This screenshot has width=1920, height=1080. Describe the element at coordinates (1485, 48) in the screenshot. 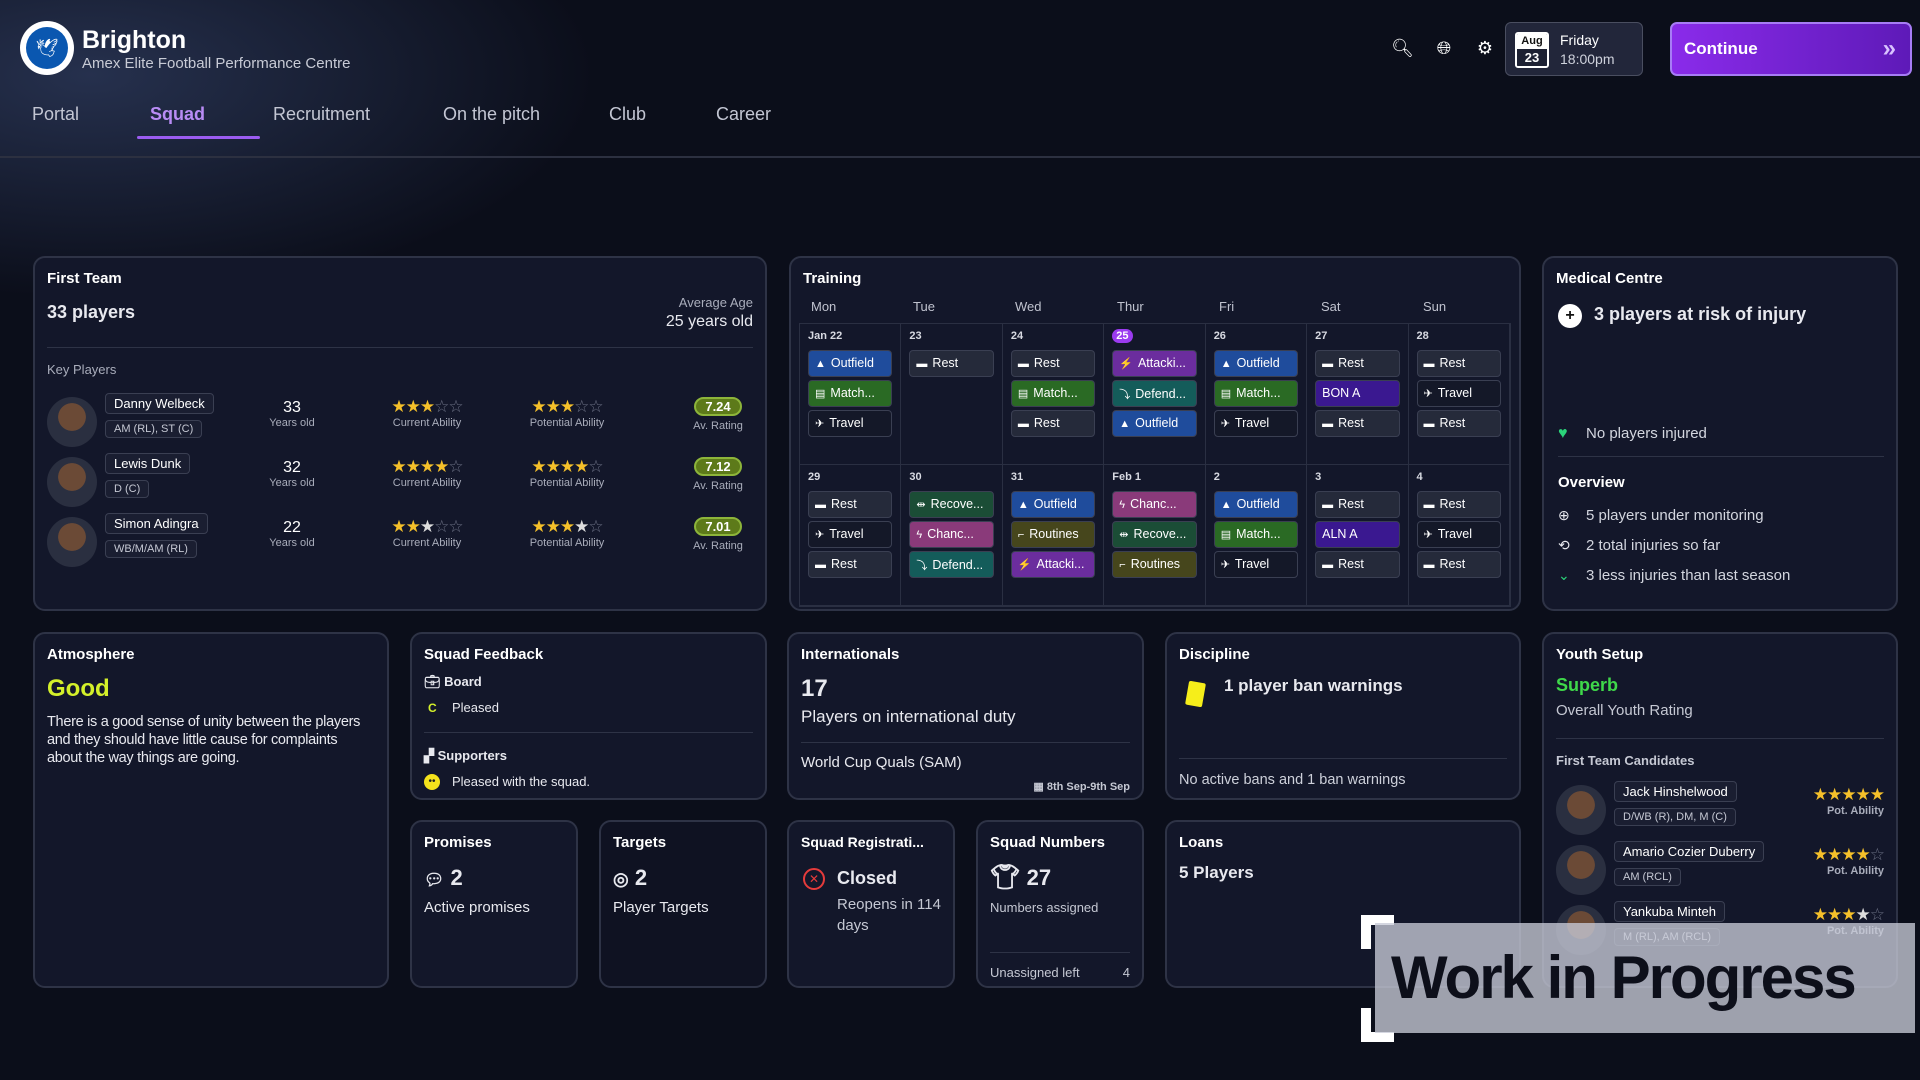

I see `gear-icon: ⚙` at that location.